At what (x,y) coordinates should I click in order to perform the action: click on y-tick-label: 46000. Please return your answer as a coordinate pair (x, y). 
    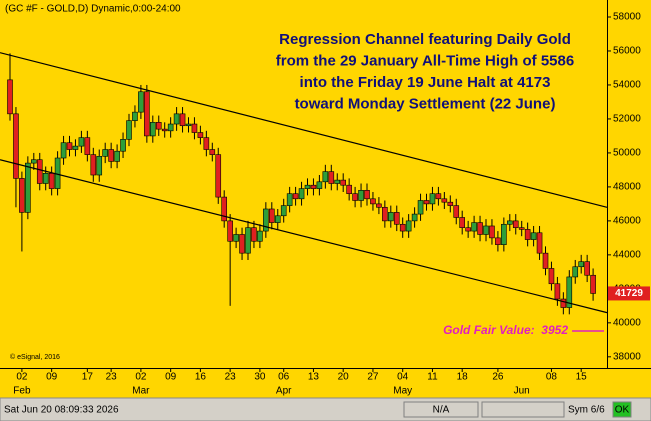
    Looking at the image, I should click on (627, 221).